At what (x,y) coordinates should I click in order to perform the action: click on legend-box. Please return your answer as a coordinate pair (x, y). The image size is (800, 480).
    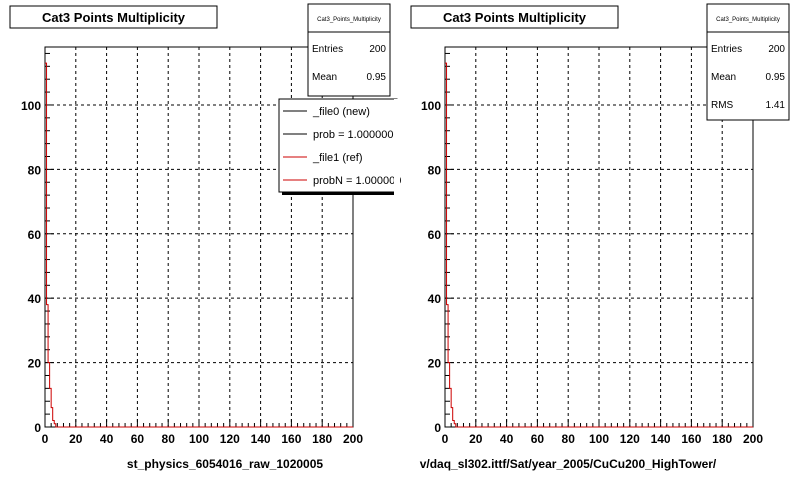
    Looking at the image, I should click on (338, 145).